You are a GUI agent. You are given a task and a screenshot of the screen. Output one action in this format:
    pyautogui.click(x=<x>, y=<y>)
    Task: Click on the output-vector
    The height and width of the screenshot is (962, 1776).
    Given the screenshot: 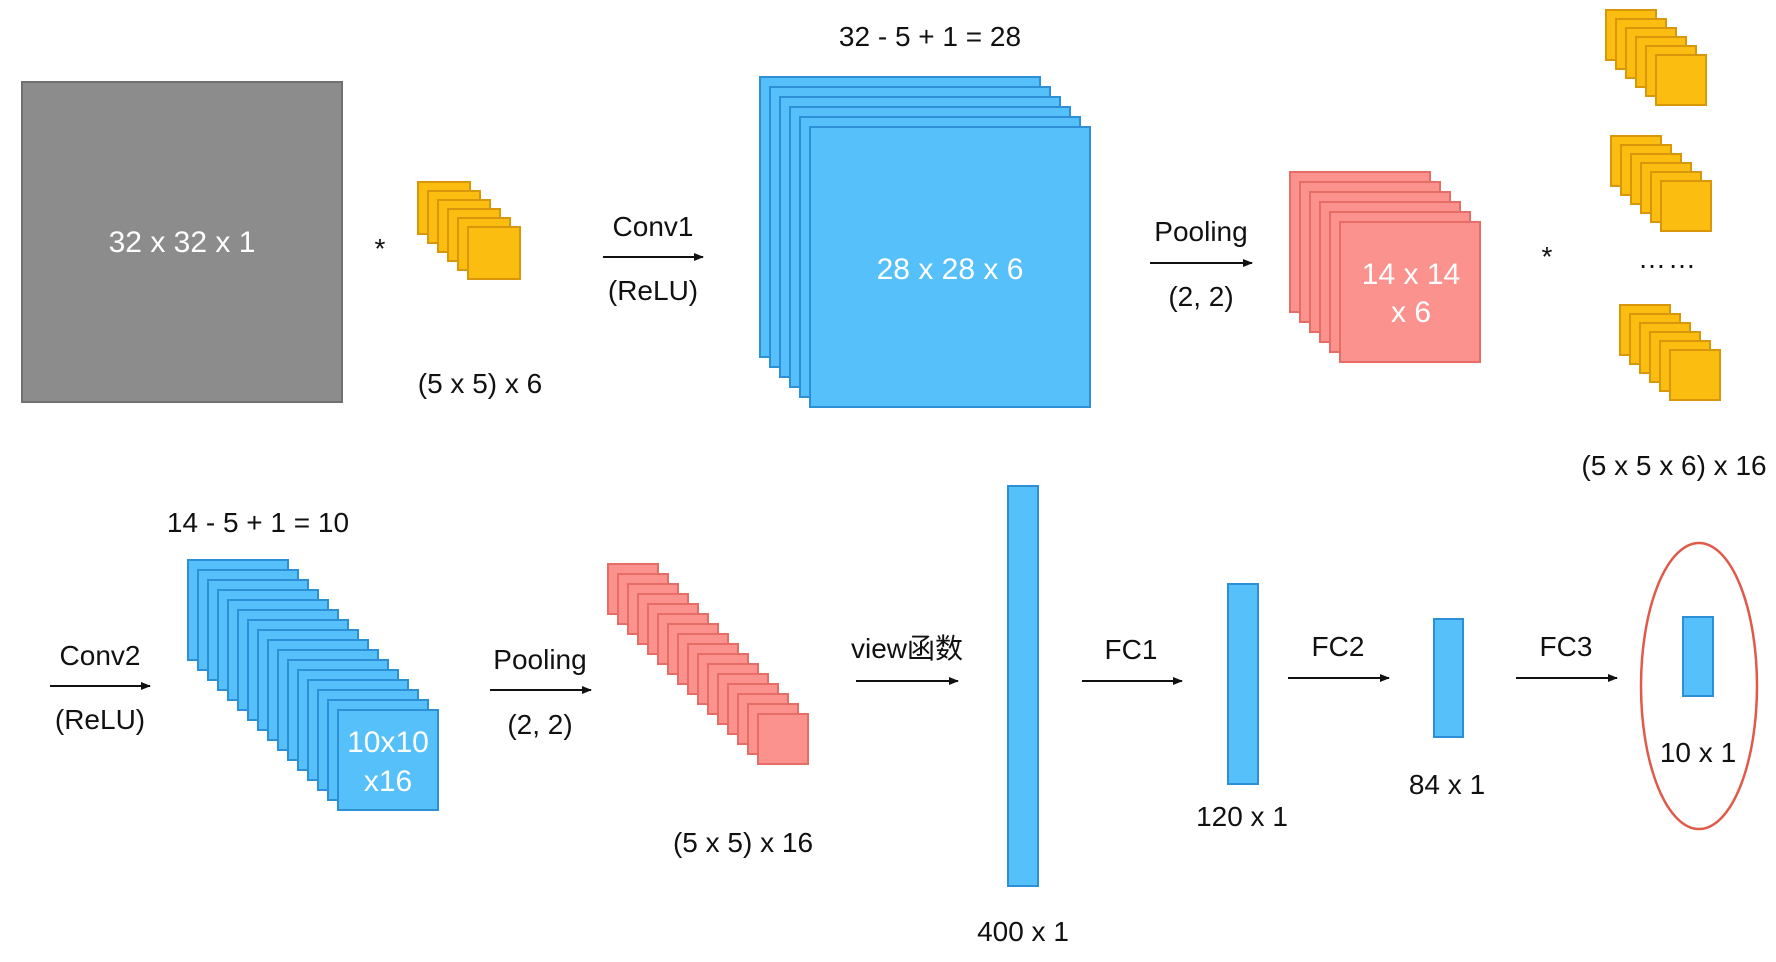 What is the action you would take?
    pyautogui.click(x=1698, y=656)
    